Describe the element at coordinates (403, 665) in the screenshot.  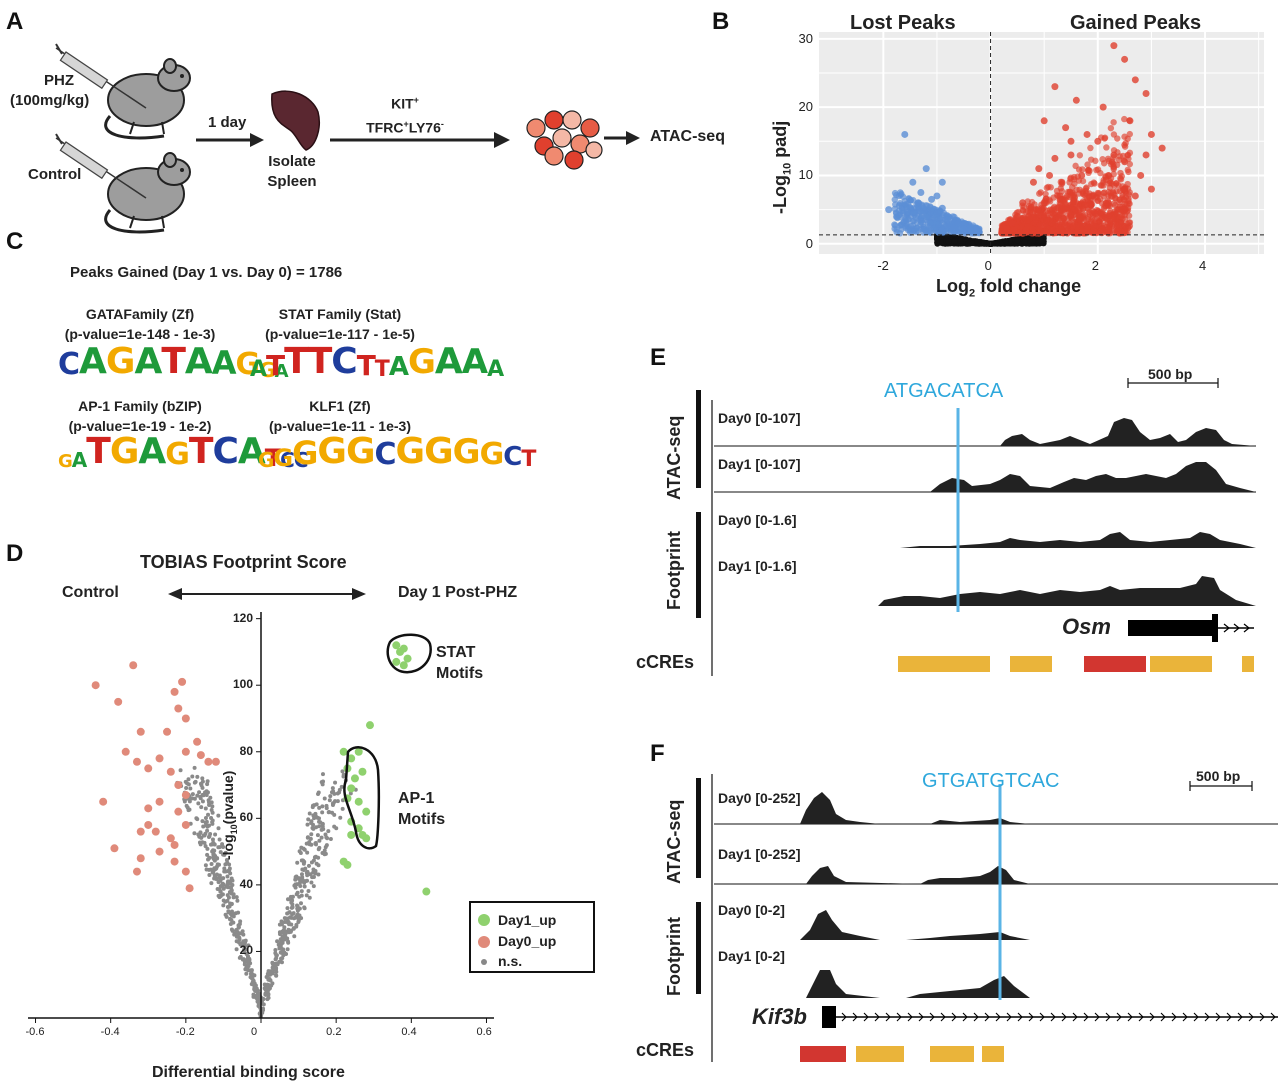
I see `day1-up-point` at that location.